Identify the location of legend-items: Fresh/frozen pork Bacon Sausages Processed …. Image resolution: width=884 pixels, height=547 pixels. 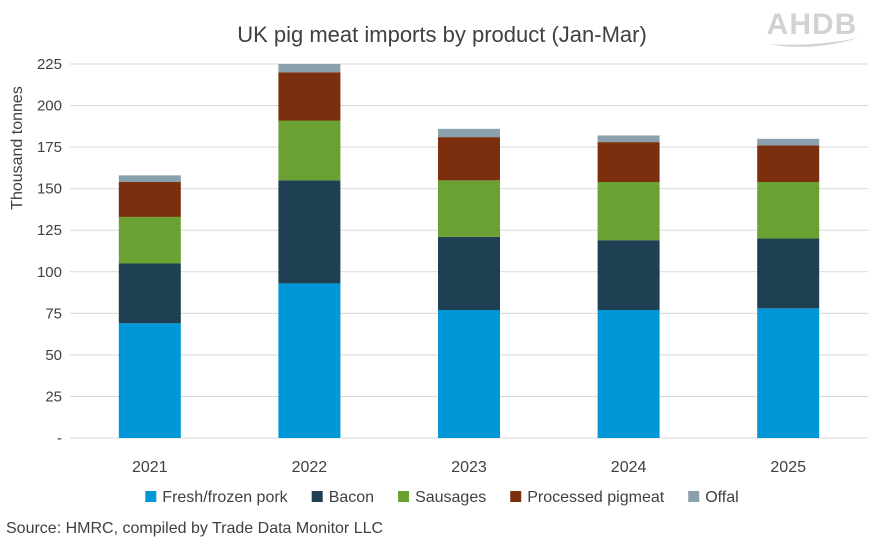
(442, 497).